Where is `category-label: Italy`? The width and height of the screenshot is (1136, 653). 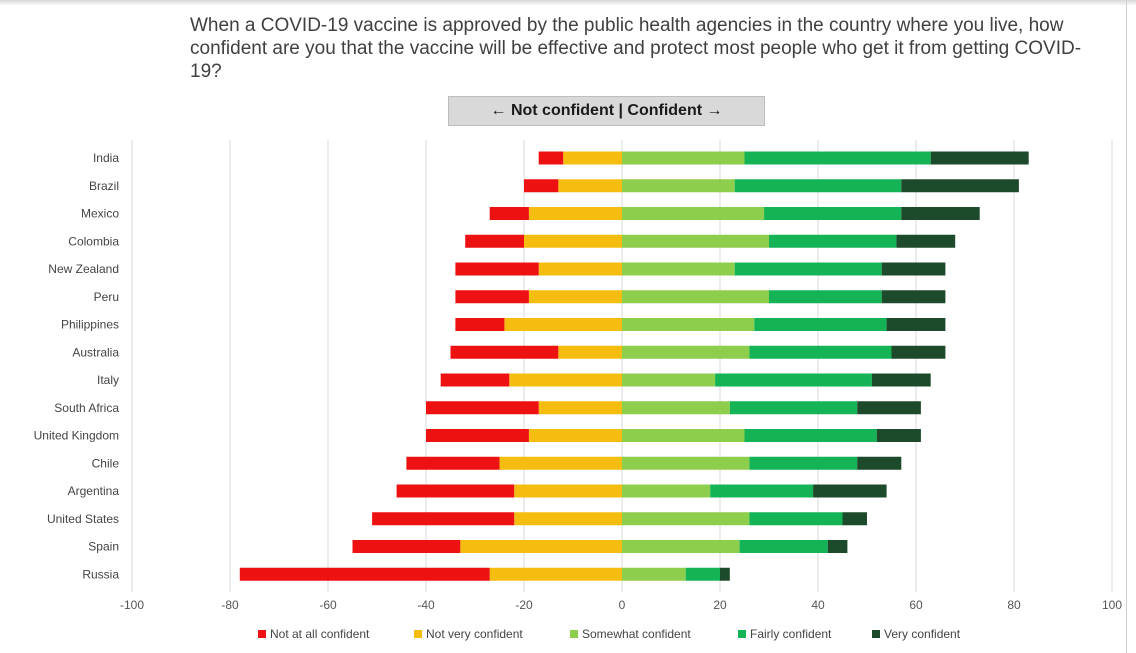
category-label: Italy is located at coordinates (108, 380).